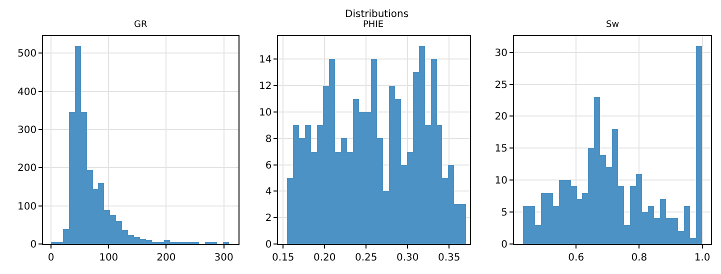 The image size is (721, 274). What do you see at coordinates (27, 92) in the screenshot?
I see `y-tick-label: 400` at bounding box center [27, 92].